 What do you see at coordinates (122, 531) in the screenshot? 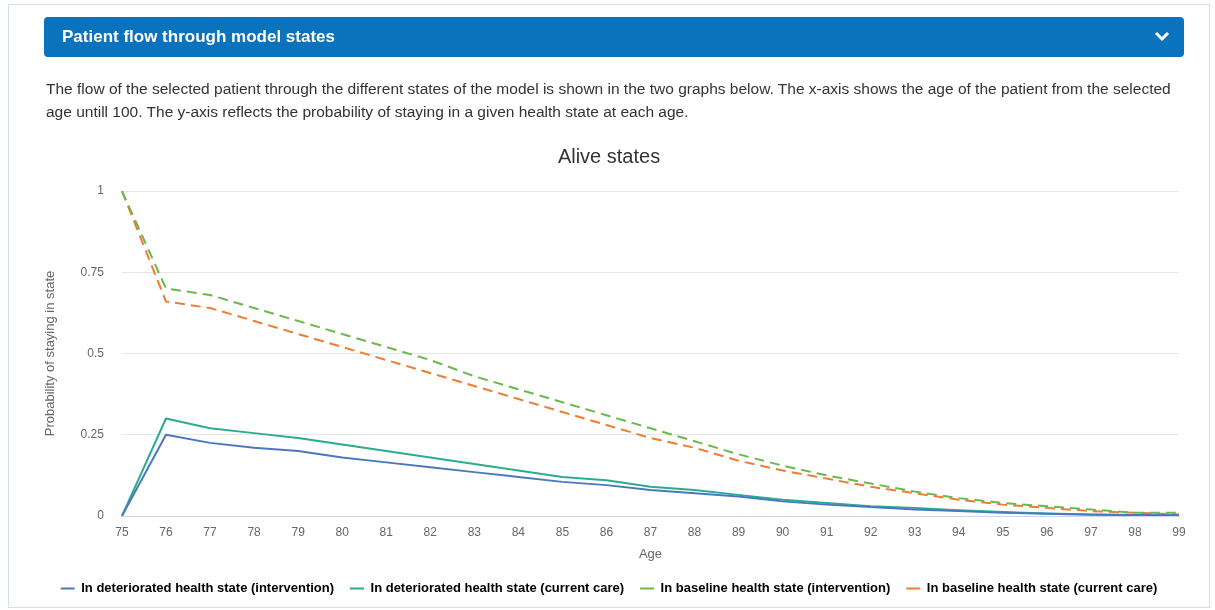
I see `x-tick-label: 75` at bounding box center [122, 531].